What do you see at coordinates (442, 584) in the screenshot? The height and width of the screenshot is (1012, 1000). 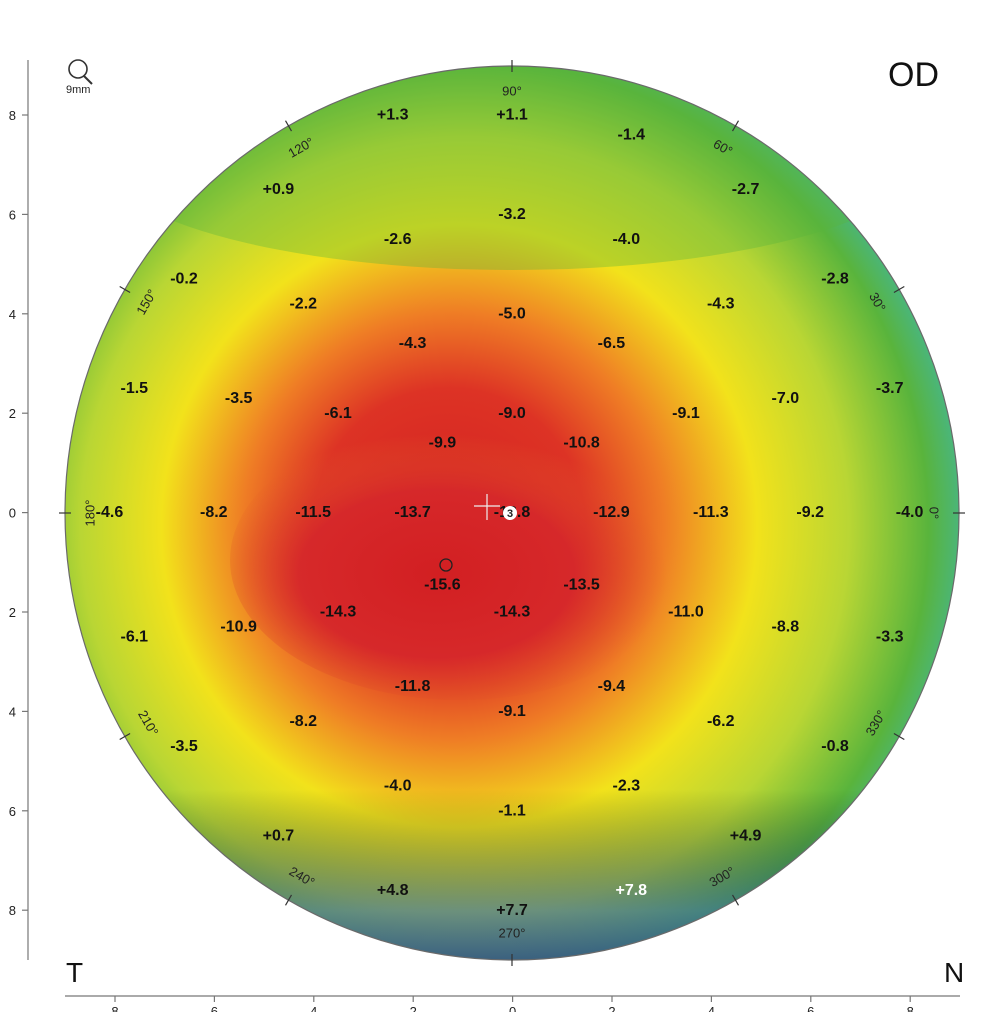 I see `value-label: -15.6` at bounding box center [442, 584].